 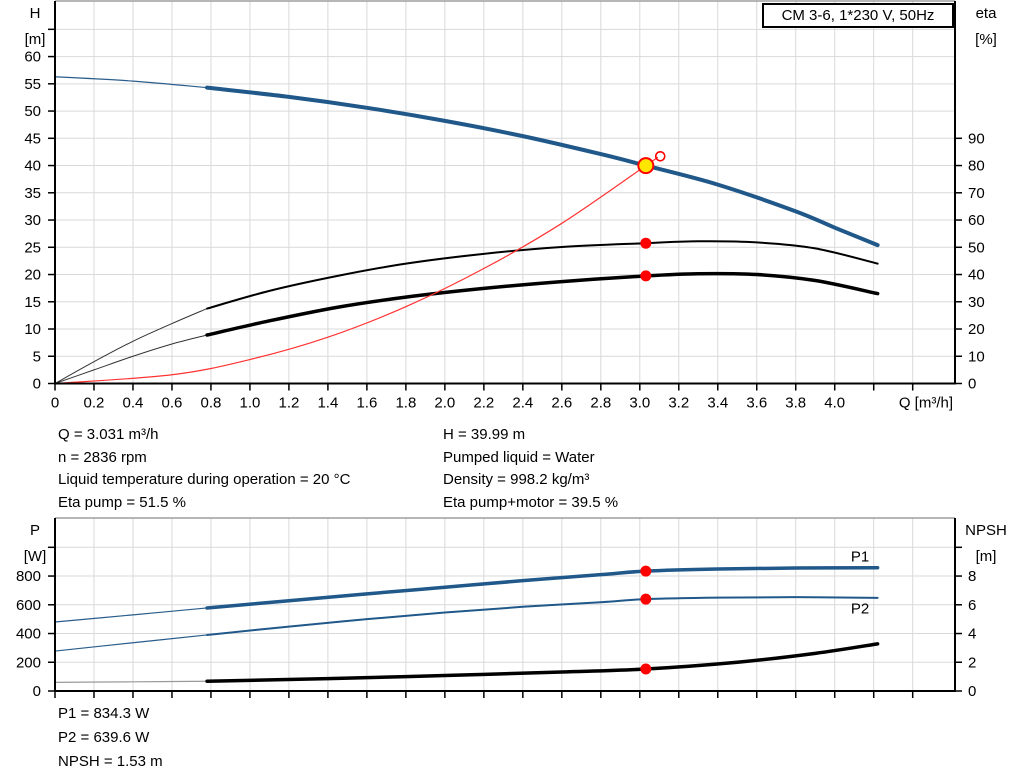 What do you see at coordinates (32, 220) in the screenshot?
I see `left-tick-label: 30` at bounding box center [32, 220].